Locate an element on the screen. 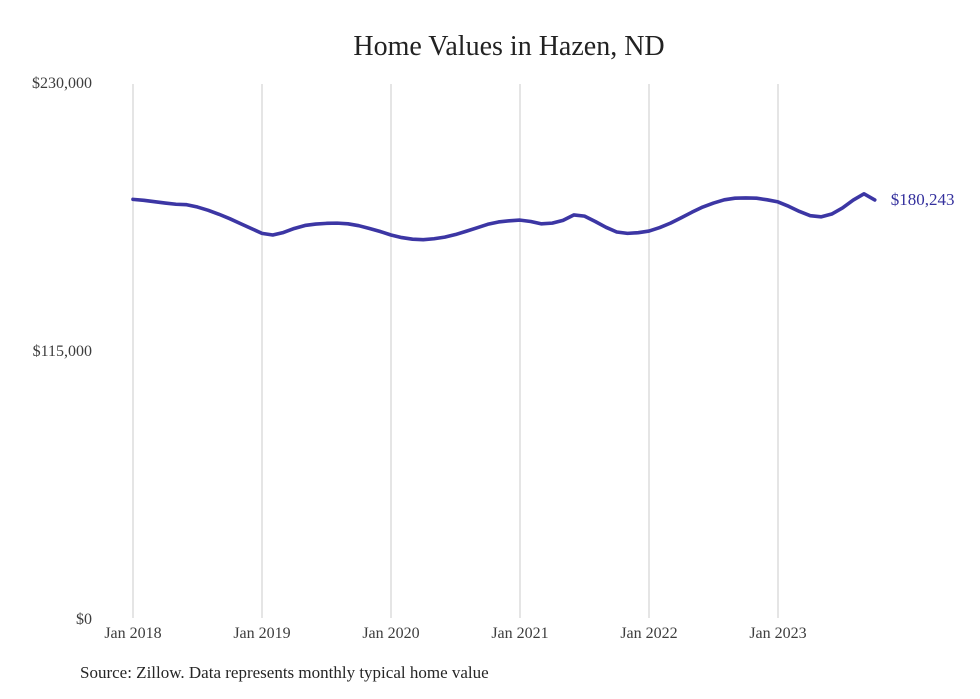 This screenshot has height=699, width=980. x-axis-label: Jan 2022 is located at coordinates (649, 633).